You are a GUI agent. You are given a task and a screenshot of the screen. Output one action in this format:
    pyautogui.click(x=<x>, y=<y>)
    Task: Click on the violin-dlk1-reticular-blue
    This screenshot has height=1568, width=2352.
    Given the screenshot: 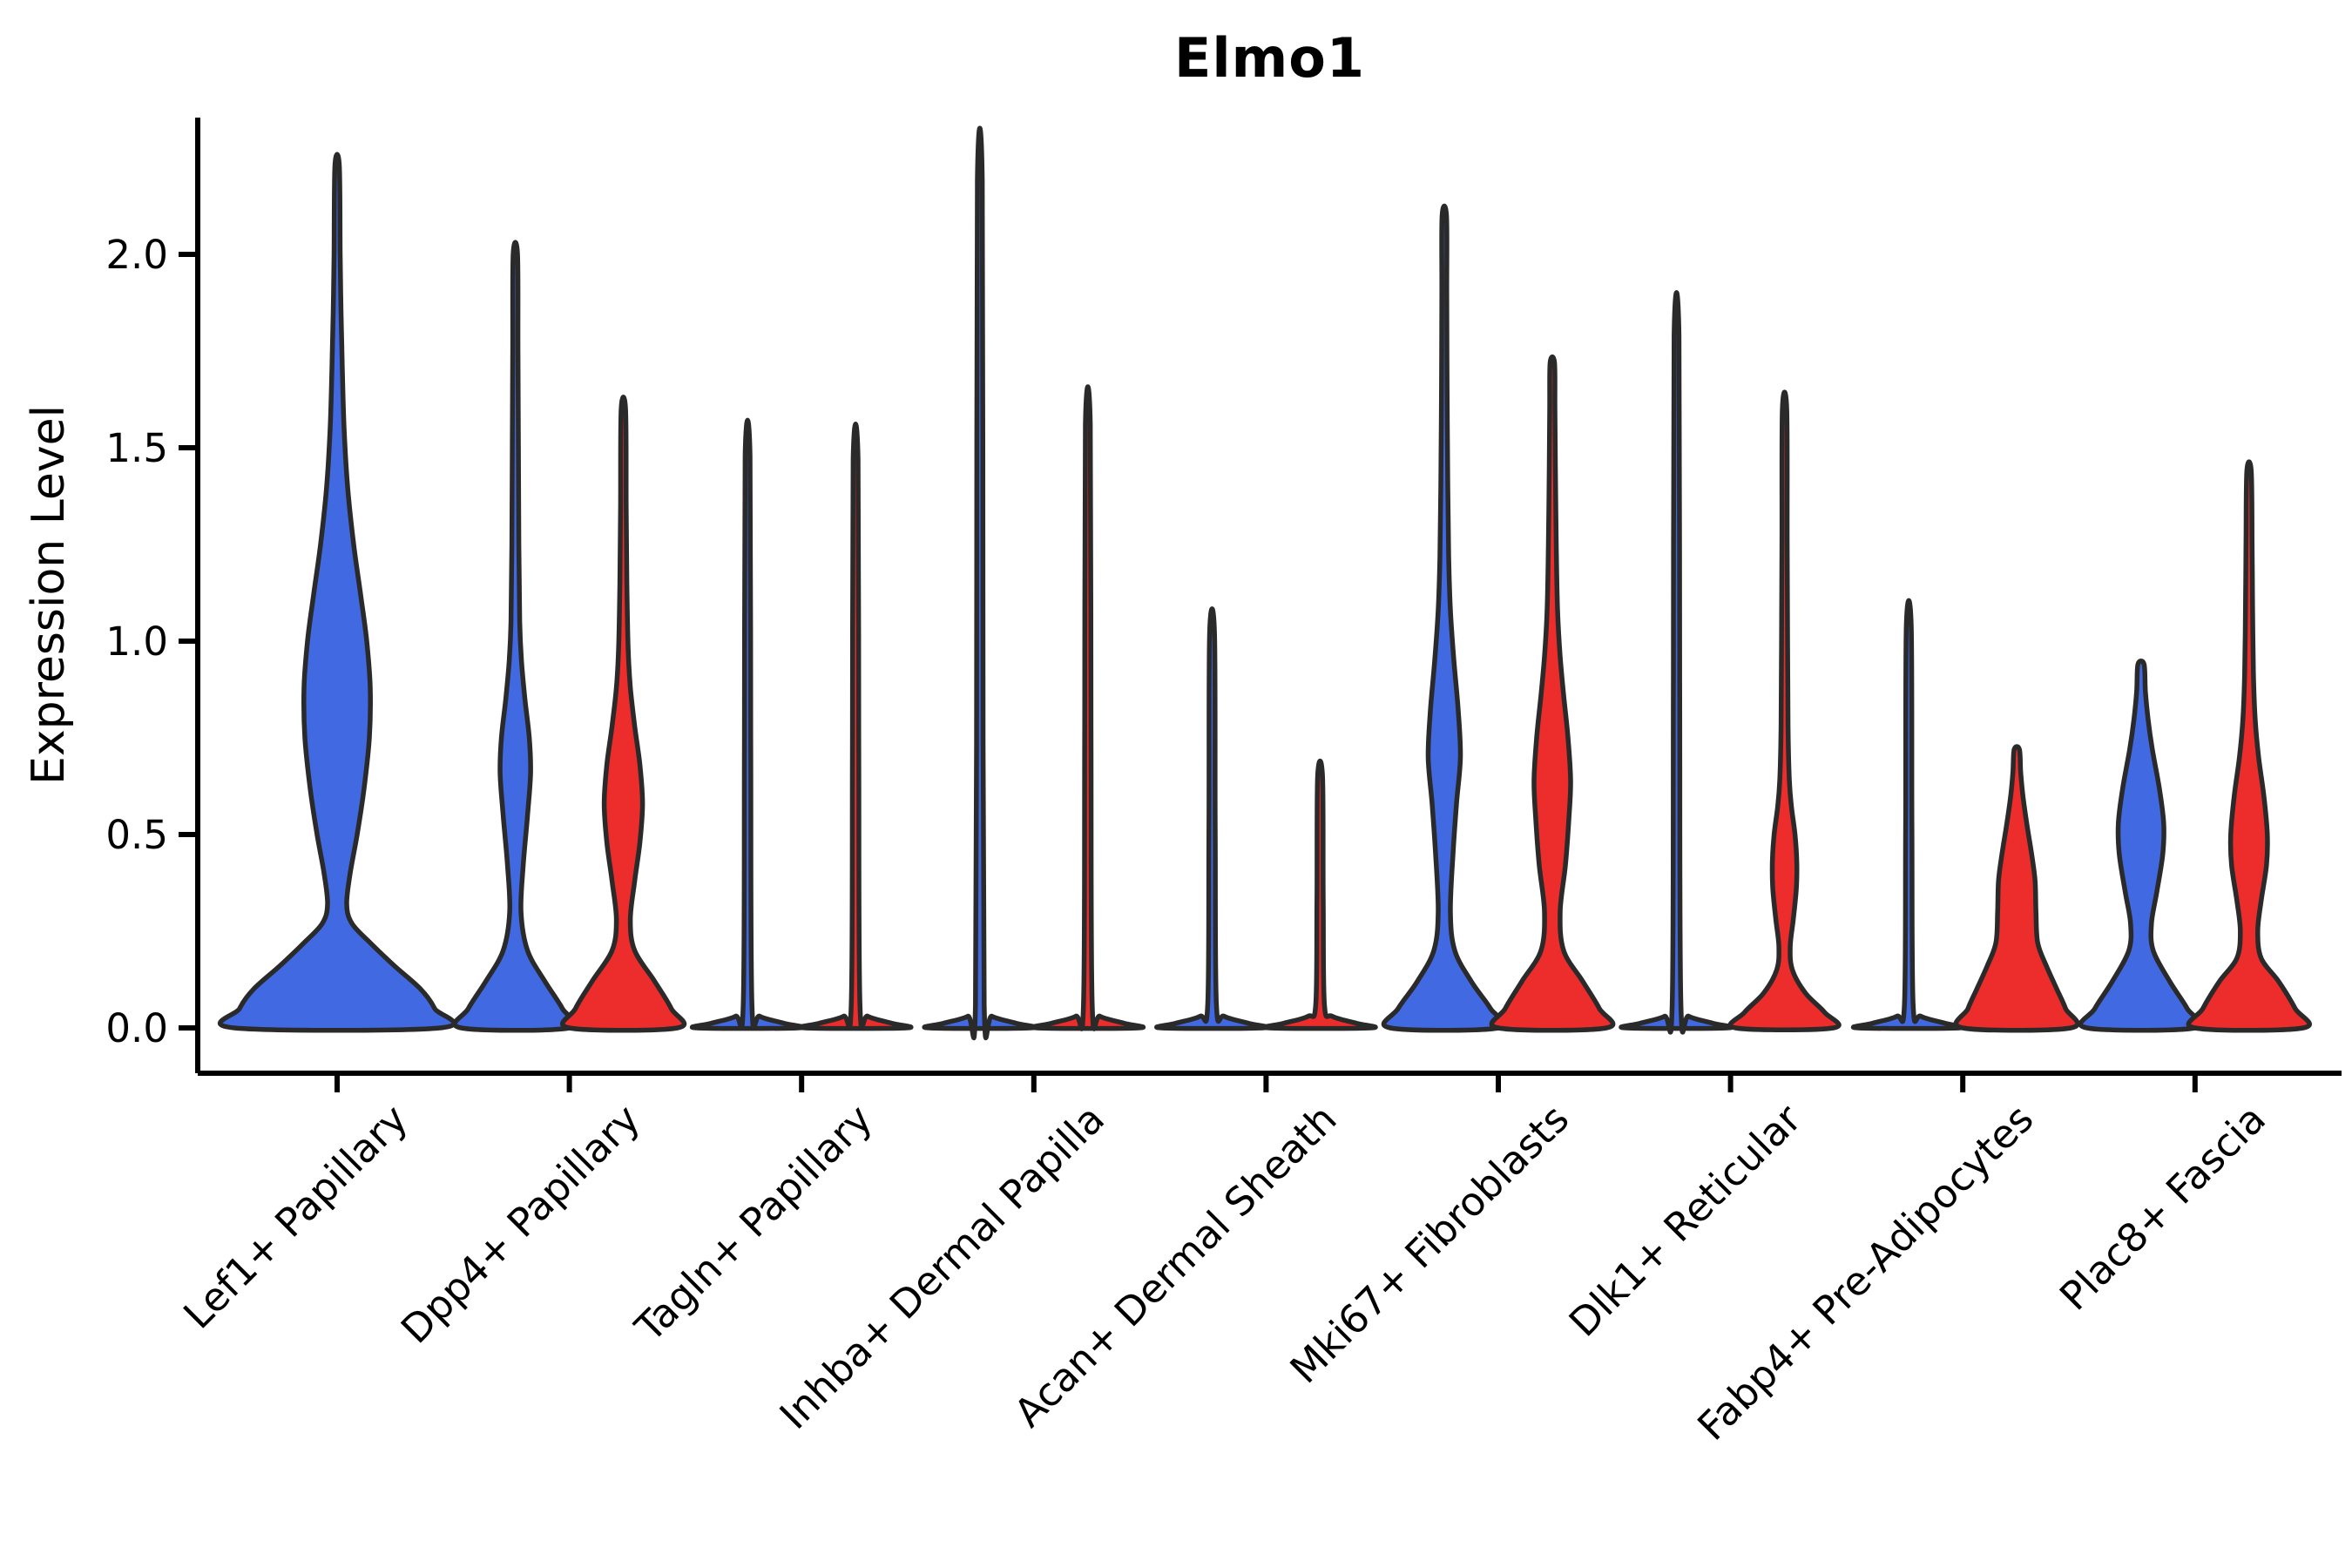 What is the action you would take?
    pyautogui.click(x=1676, y=662)
    